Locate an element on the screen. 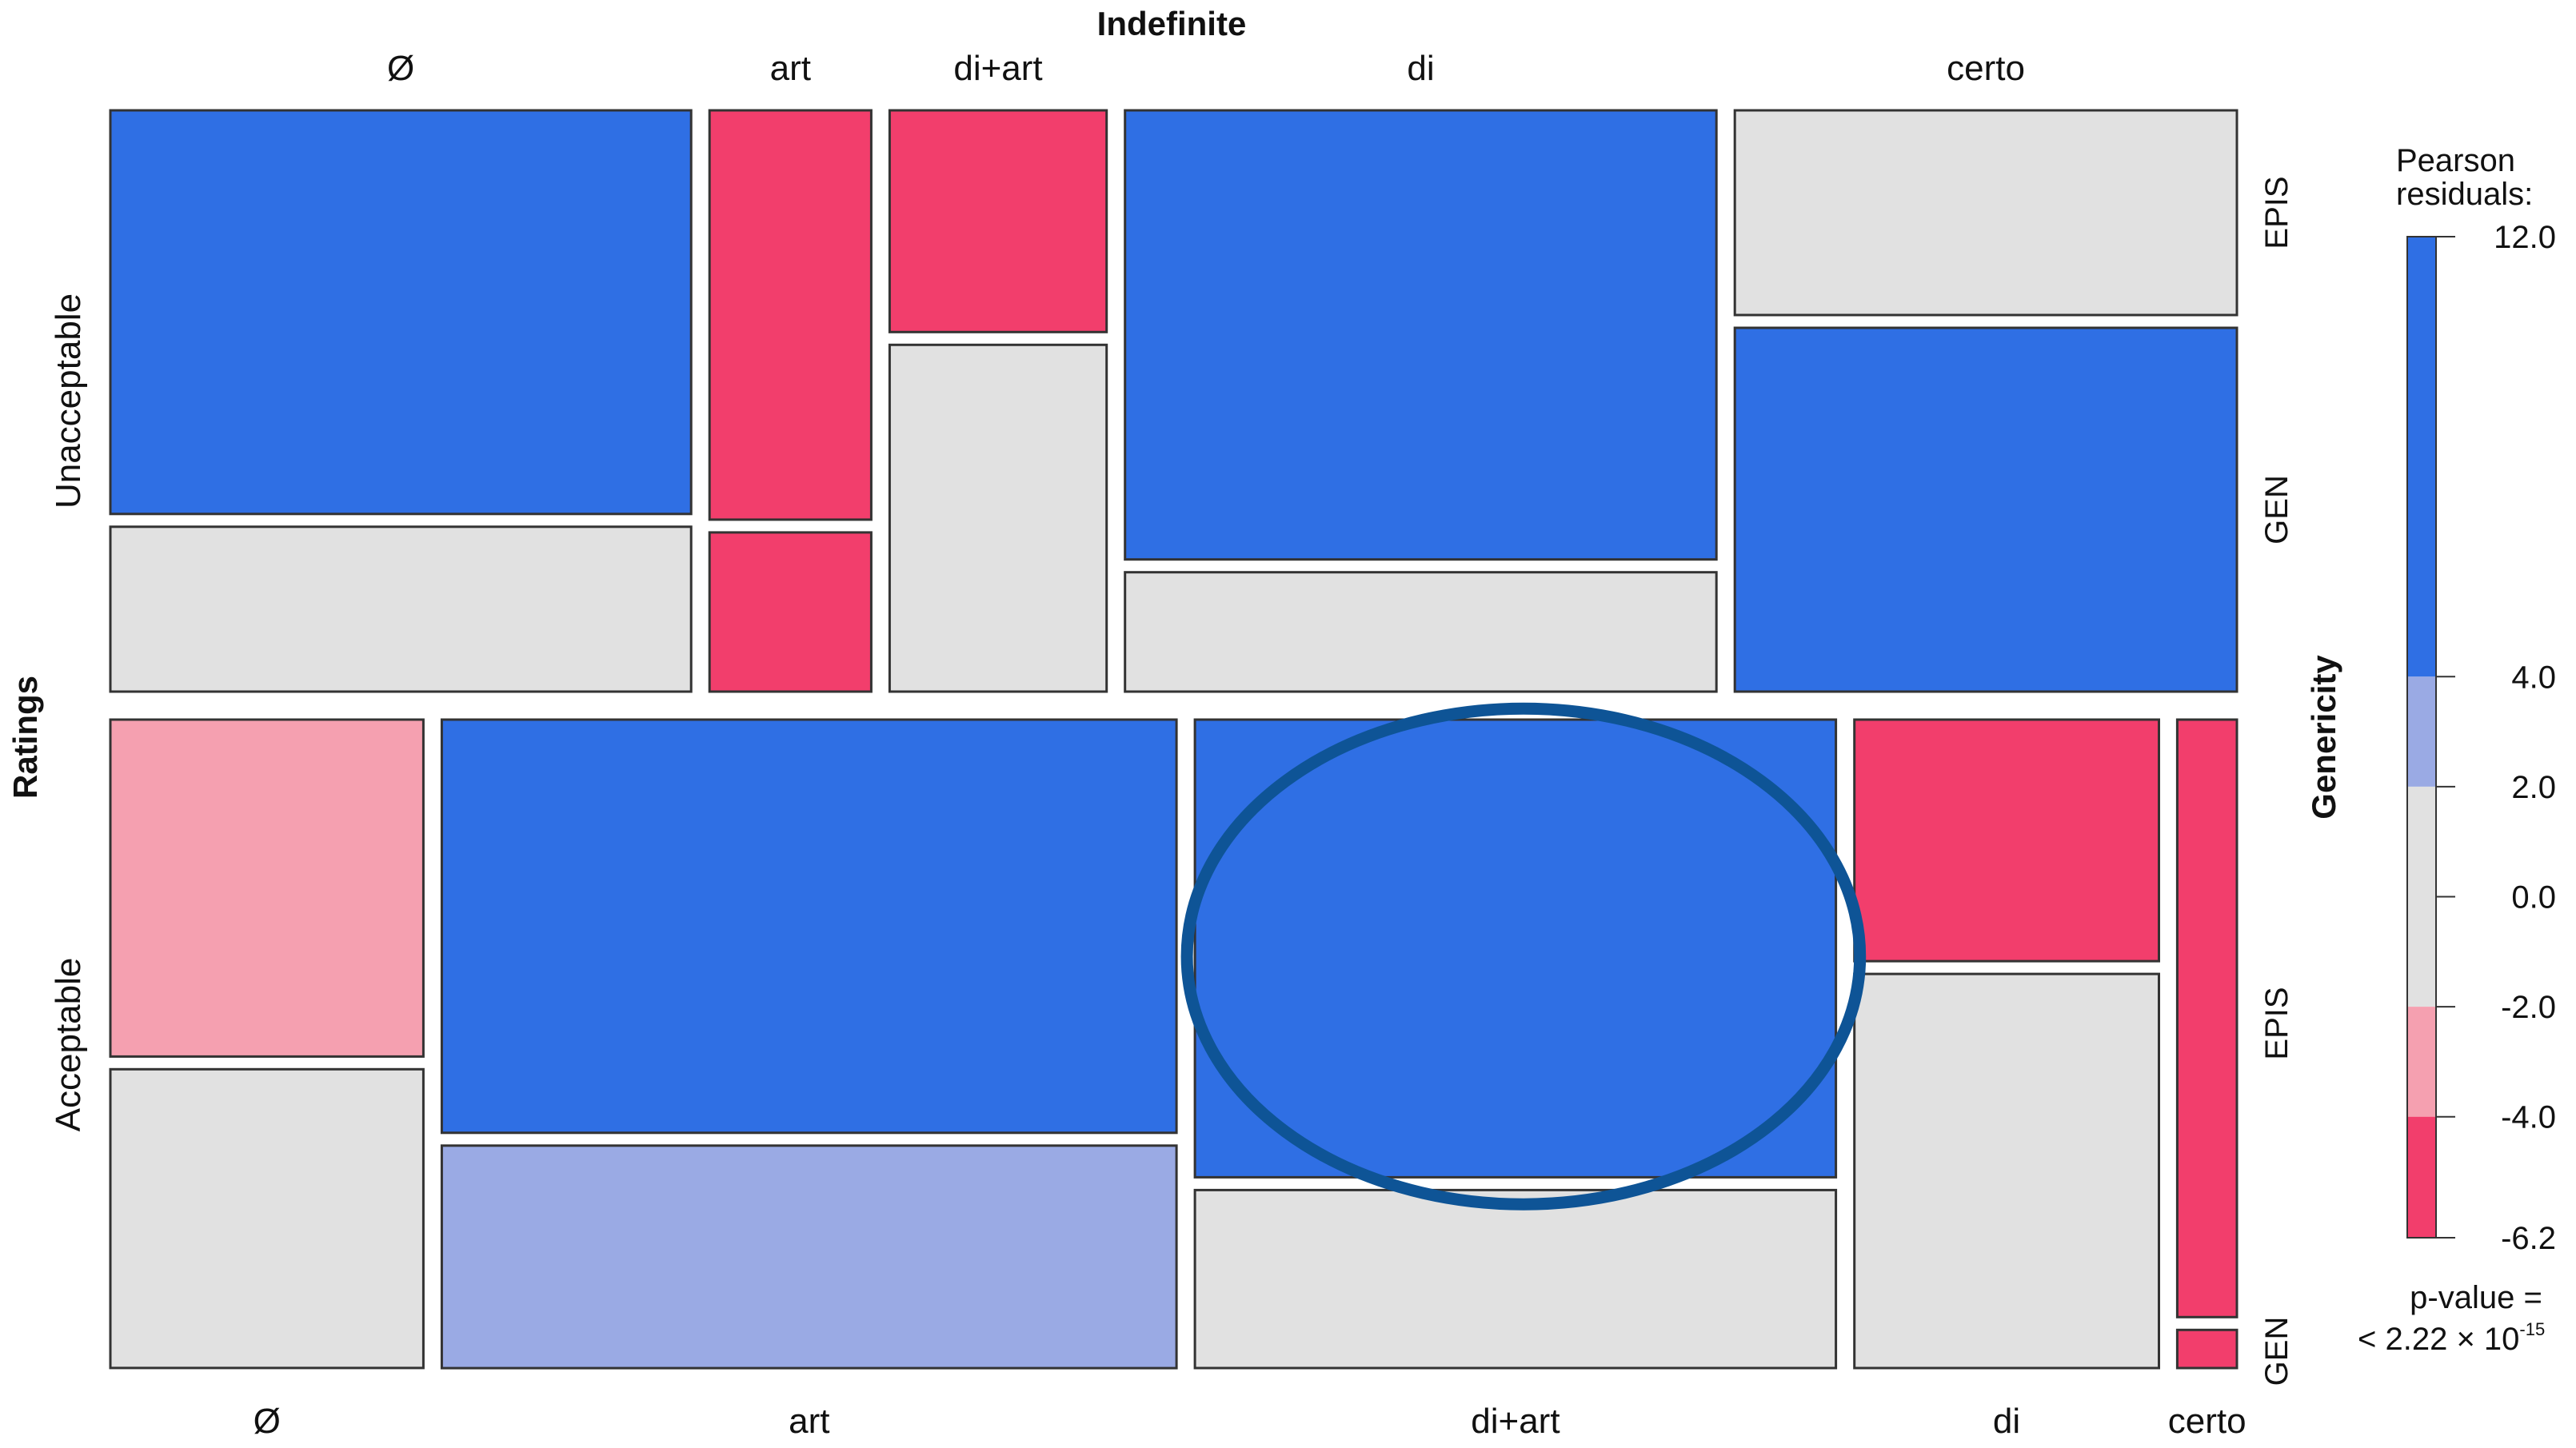  tile-unacceptable-certo-gen is located at coordinates (1986, 509).